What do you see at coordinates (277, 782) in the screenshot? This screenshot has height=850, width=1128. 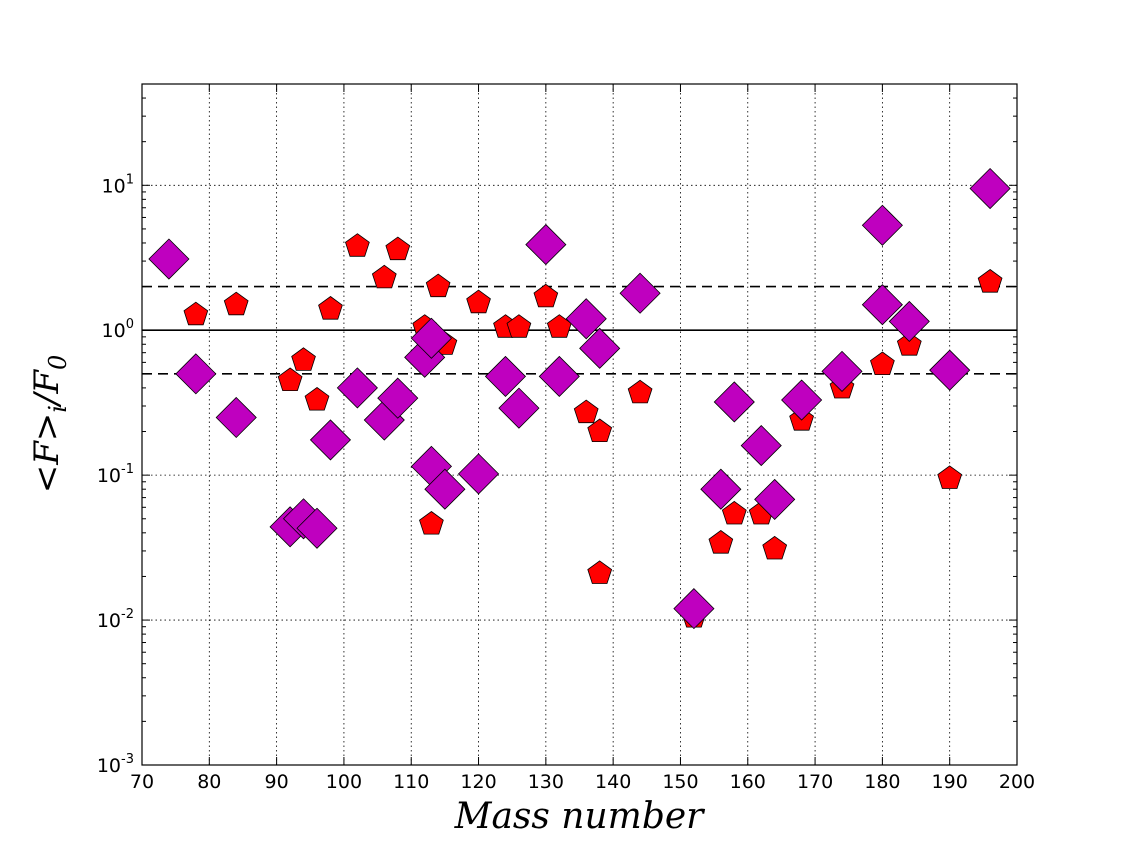 I see `x-tick-label: 90` at bounding box center [277, 782].